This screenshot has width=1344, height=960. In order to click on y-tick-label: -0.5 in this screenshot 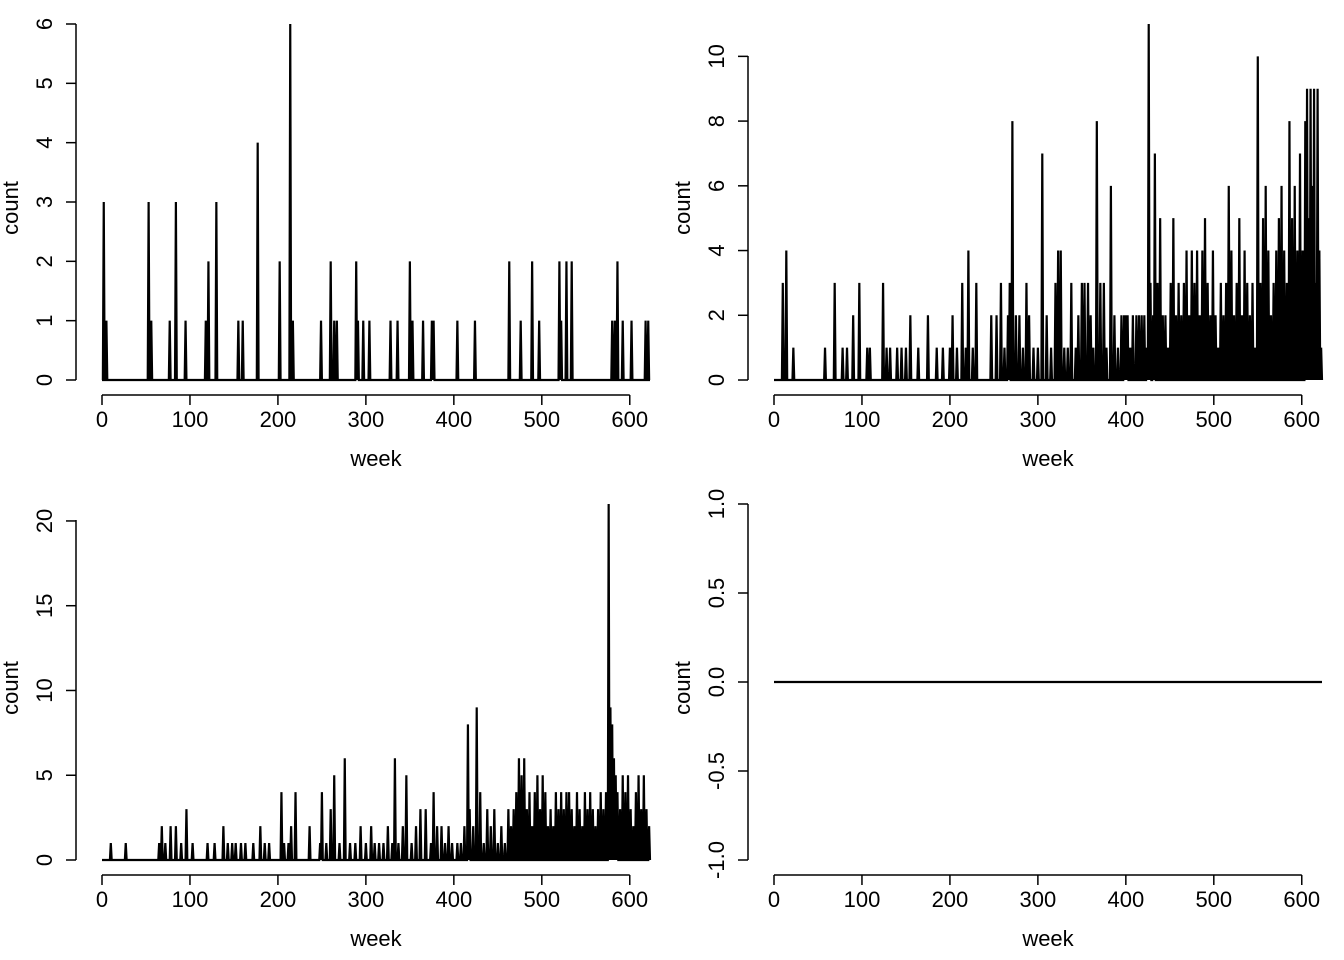, I will do `click(716, 771)`.